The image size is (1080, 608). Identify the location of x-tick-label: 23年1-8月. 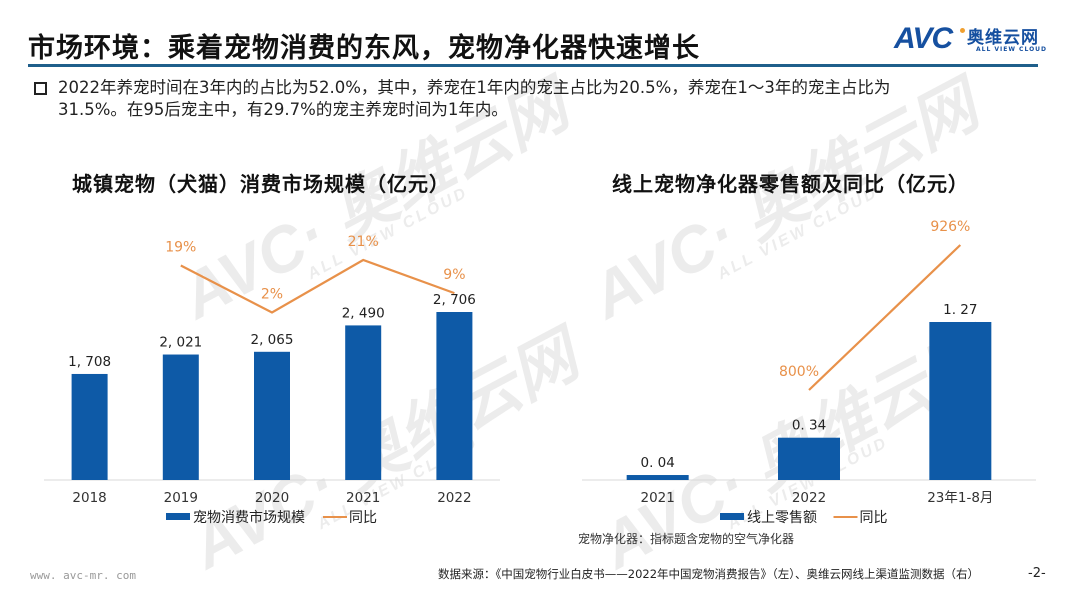
(960, 498).